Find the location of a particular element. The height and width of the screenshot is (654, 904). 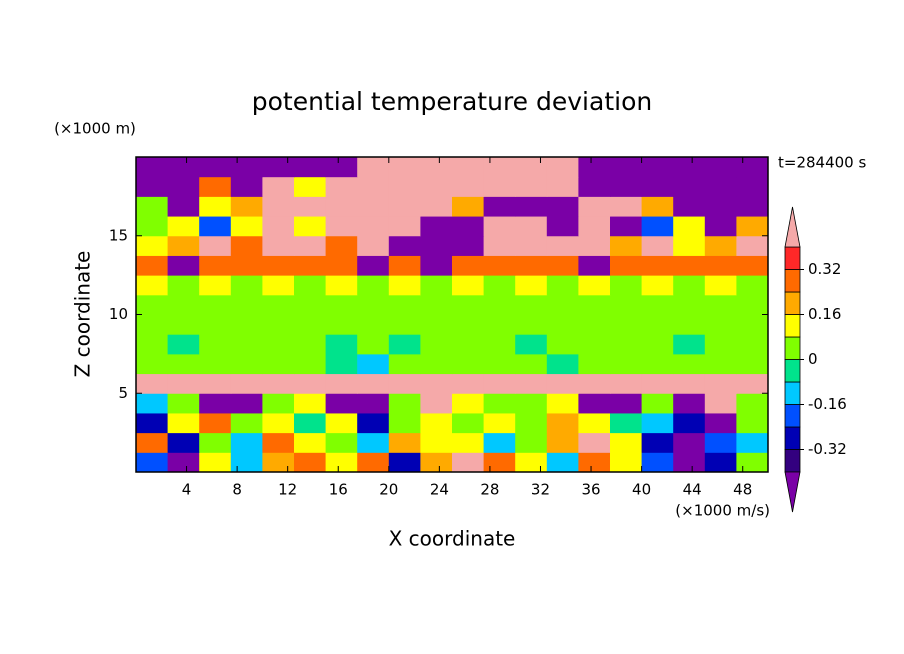

x-tick-label: 48 is located at coordinates (742, 490).